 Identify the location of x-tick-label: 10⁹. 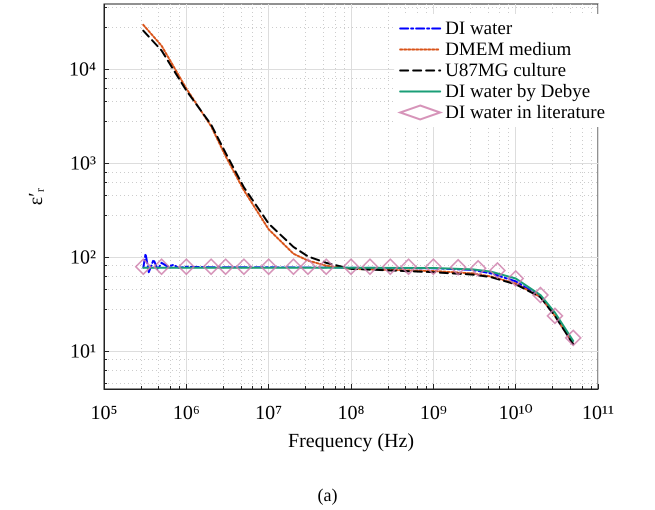
(433, 413).